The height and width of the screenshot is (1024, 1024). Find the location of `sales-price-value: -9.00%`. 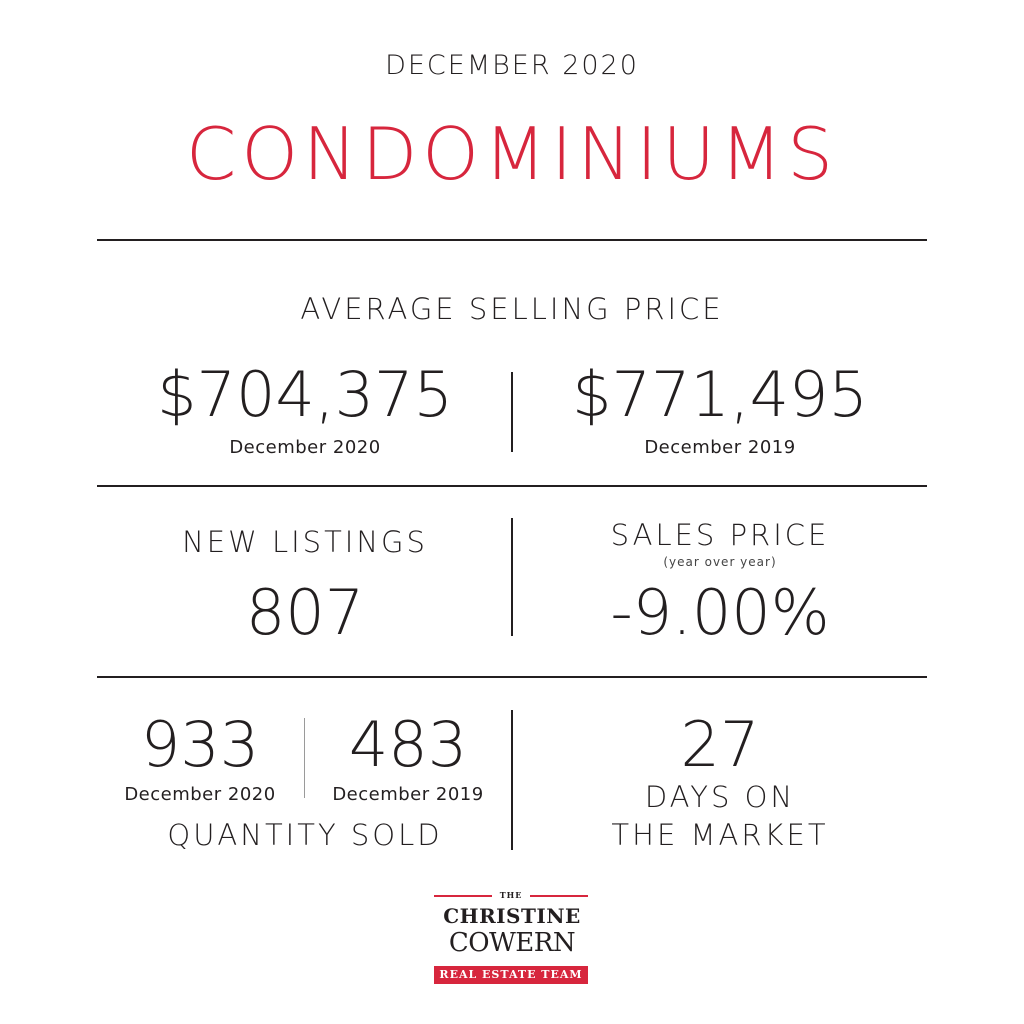

sales-price-value: -9.00% is located at coordinates (720, 612).